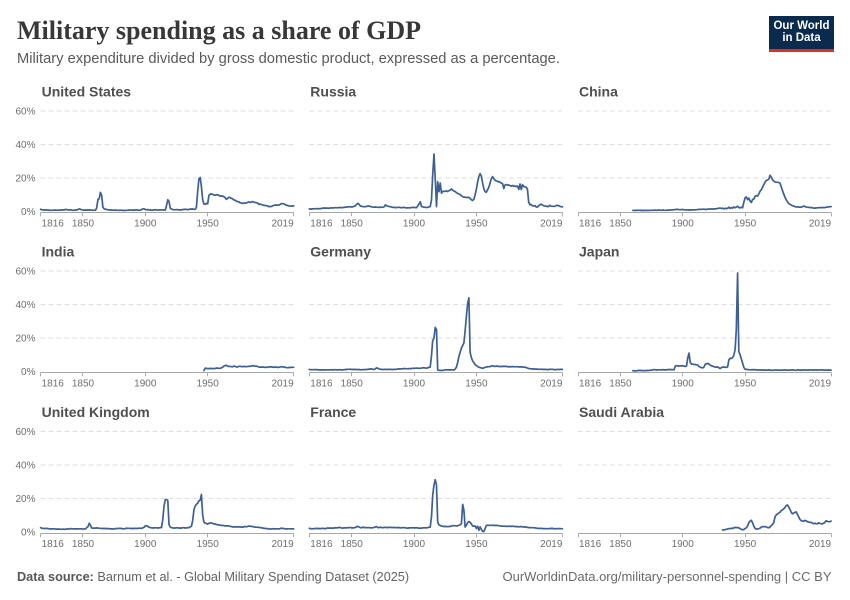 This screenshot has width=850, height=600. Describe the element at coordinates (58, 252) in the screenshot. I see `svg-text: India` at that location.